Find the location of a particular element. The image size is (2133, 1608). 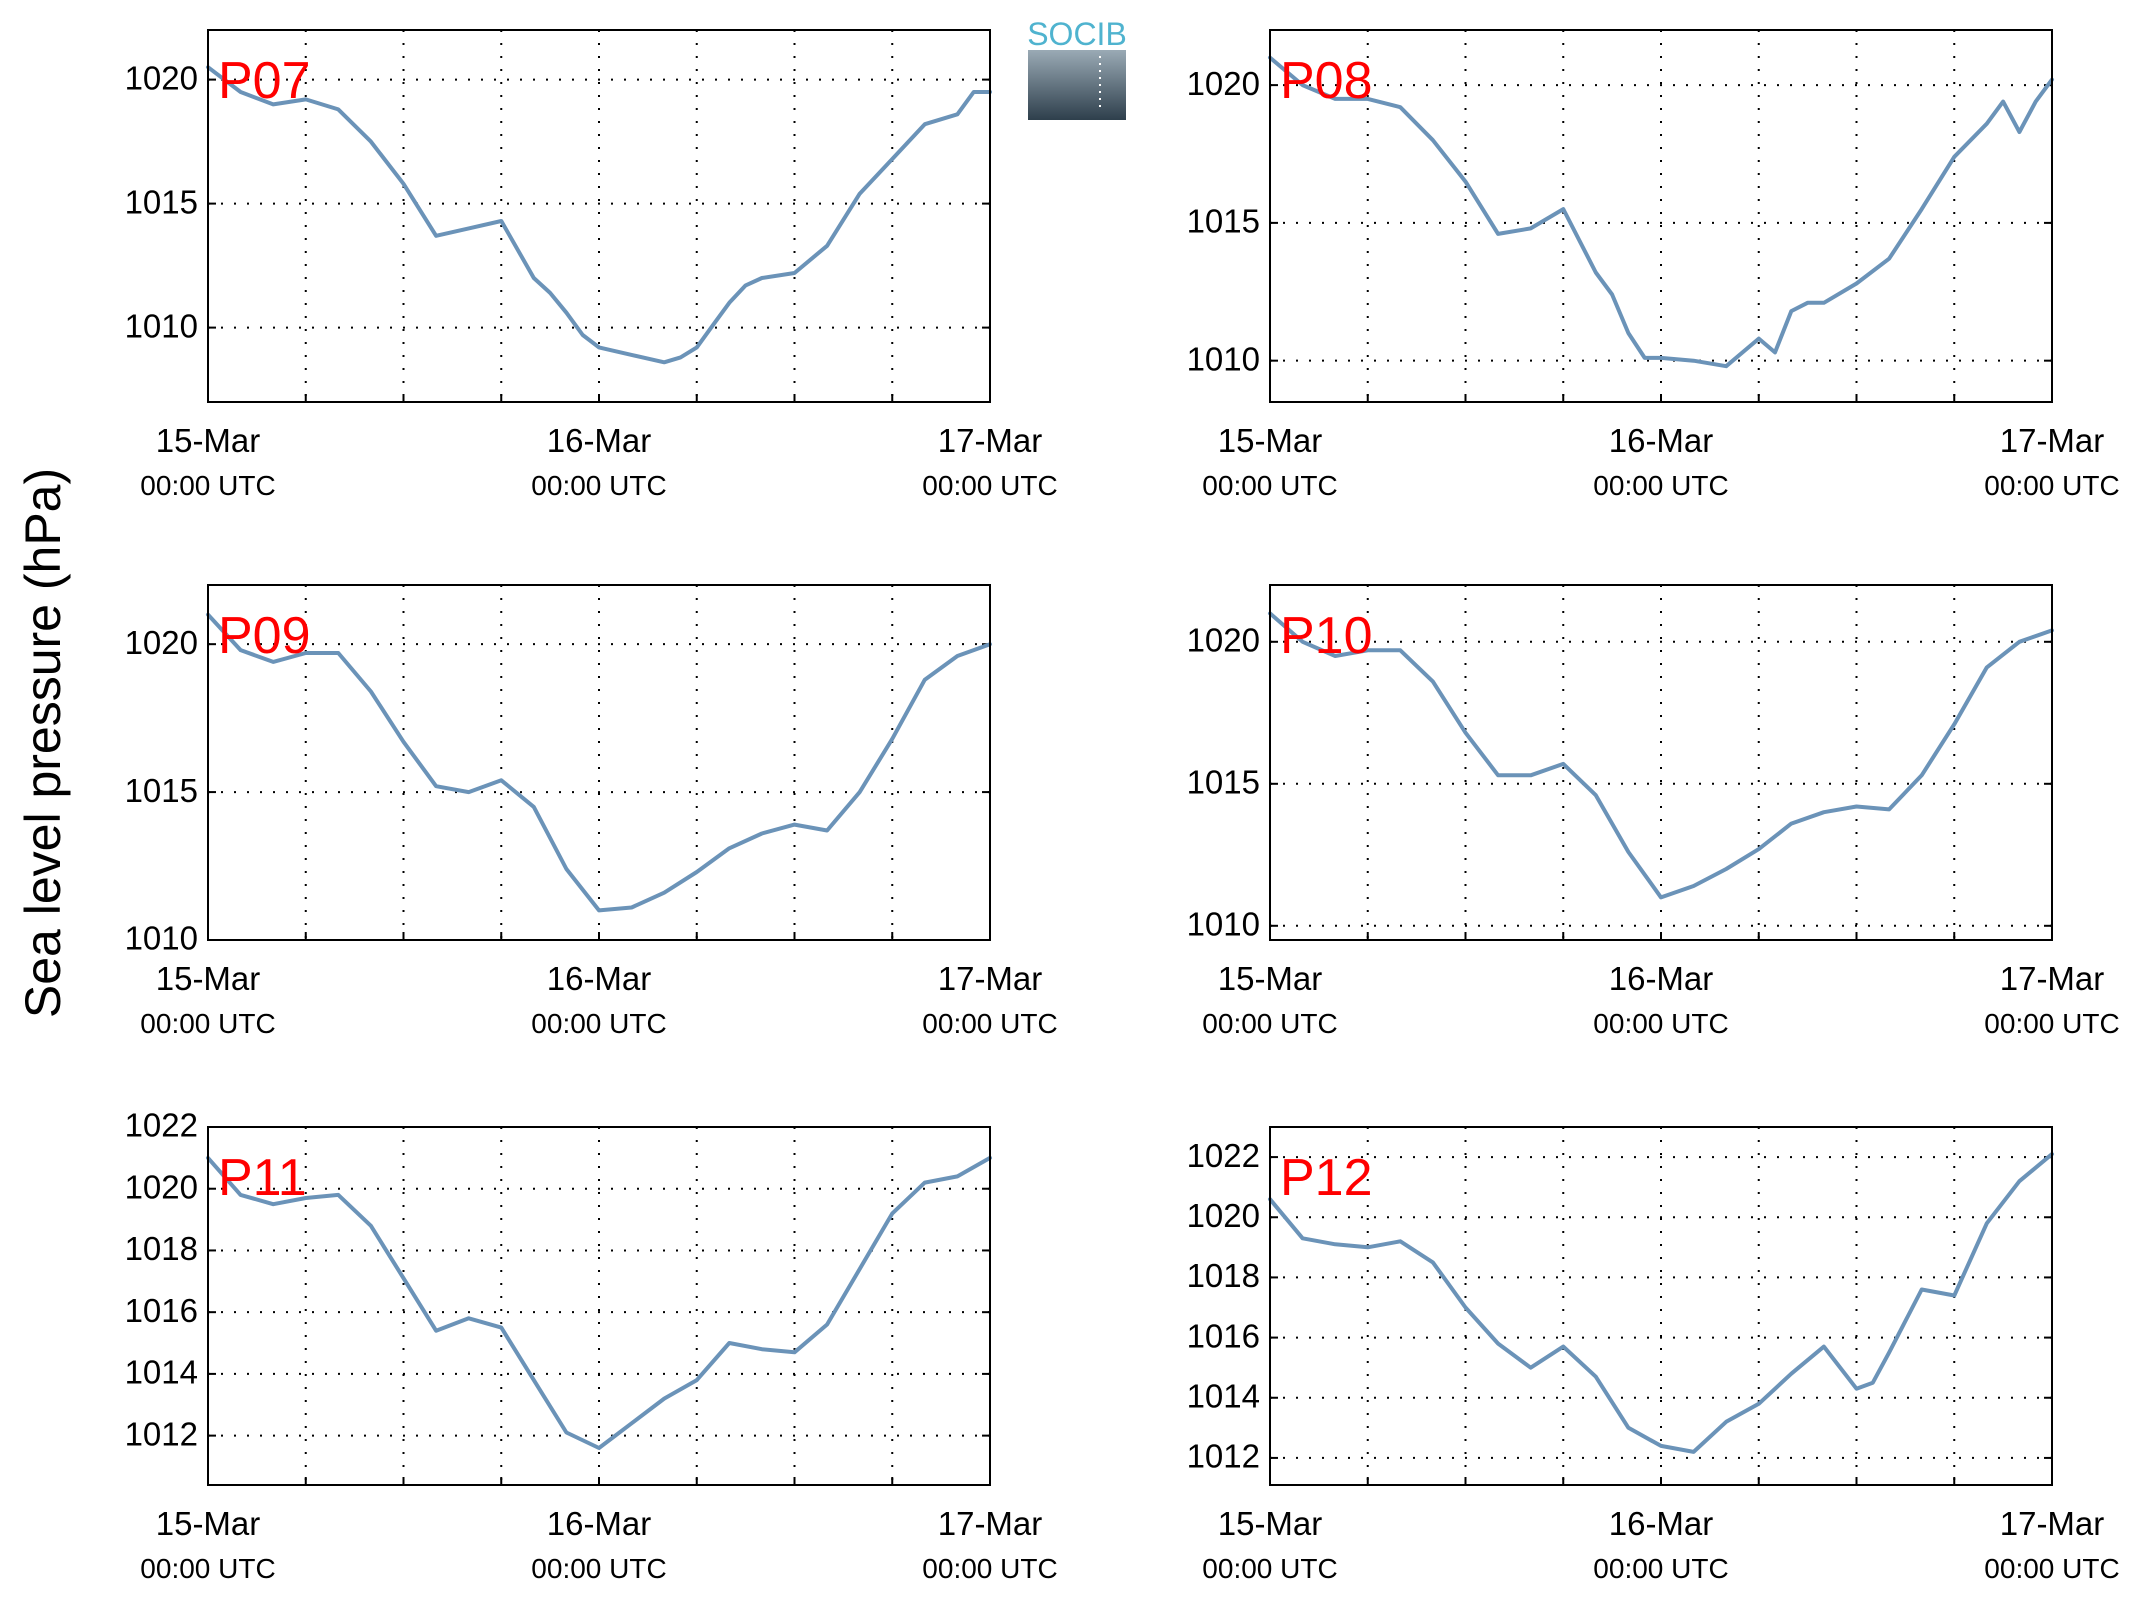

chart-2-xtick-label: 17-Mar is located at coordinates (2052, 440).